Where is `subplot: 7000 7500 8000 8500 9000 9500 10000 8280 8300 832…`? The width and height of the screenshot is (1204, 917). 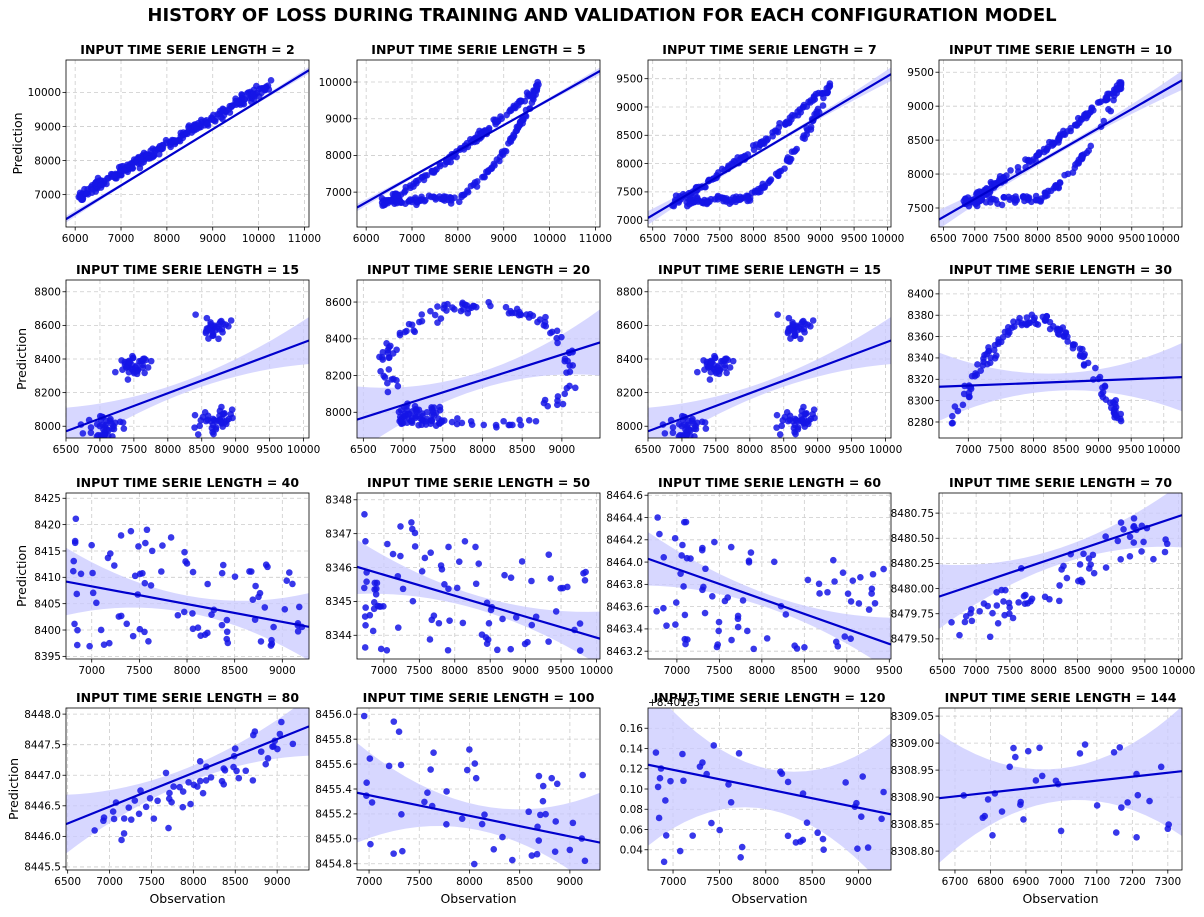
subplot: 7000 7500 8000 8500 9000 9500 10000 8280 8300 832… is located at coordinates (1045, 359).